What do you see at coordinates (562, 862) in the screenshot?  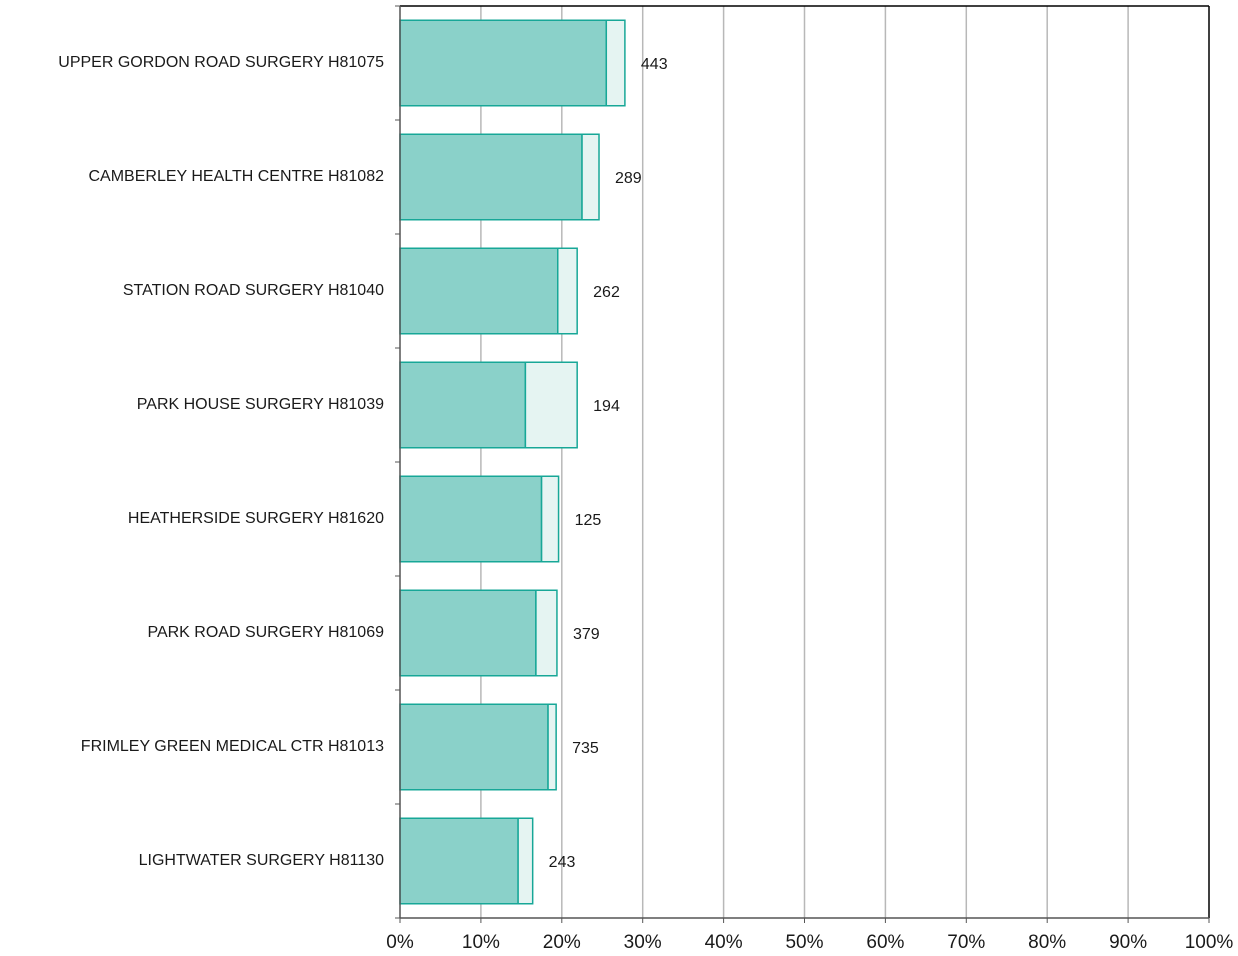 I see `value-label: 243` at bounding box center [562, 862].